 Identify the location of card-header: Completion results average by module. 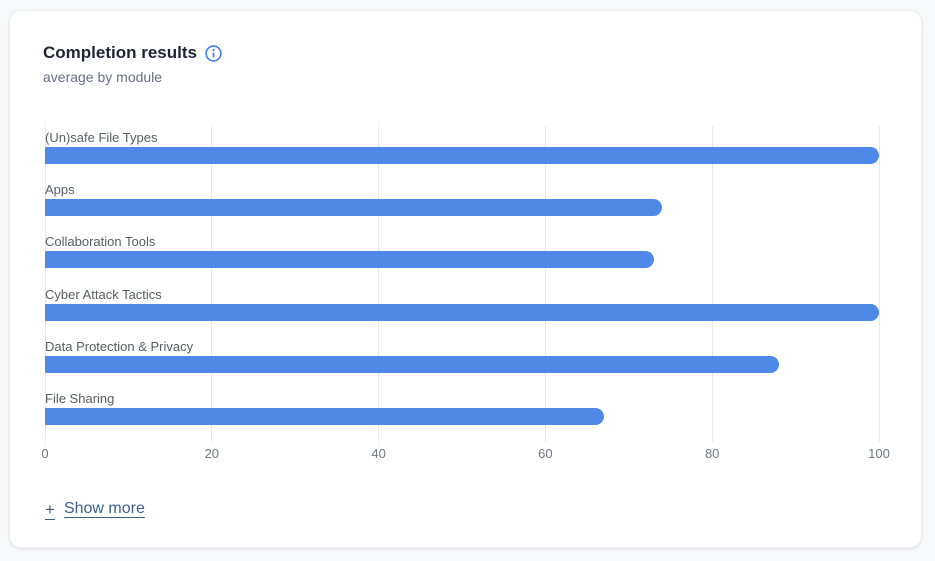
(132, 64).